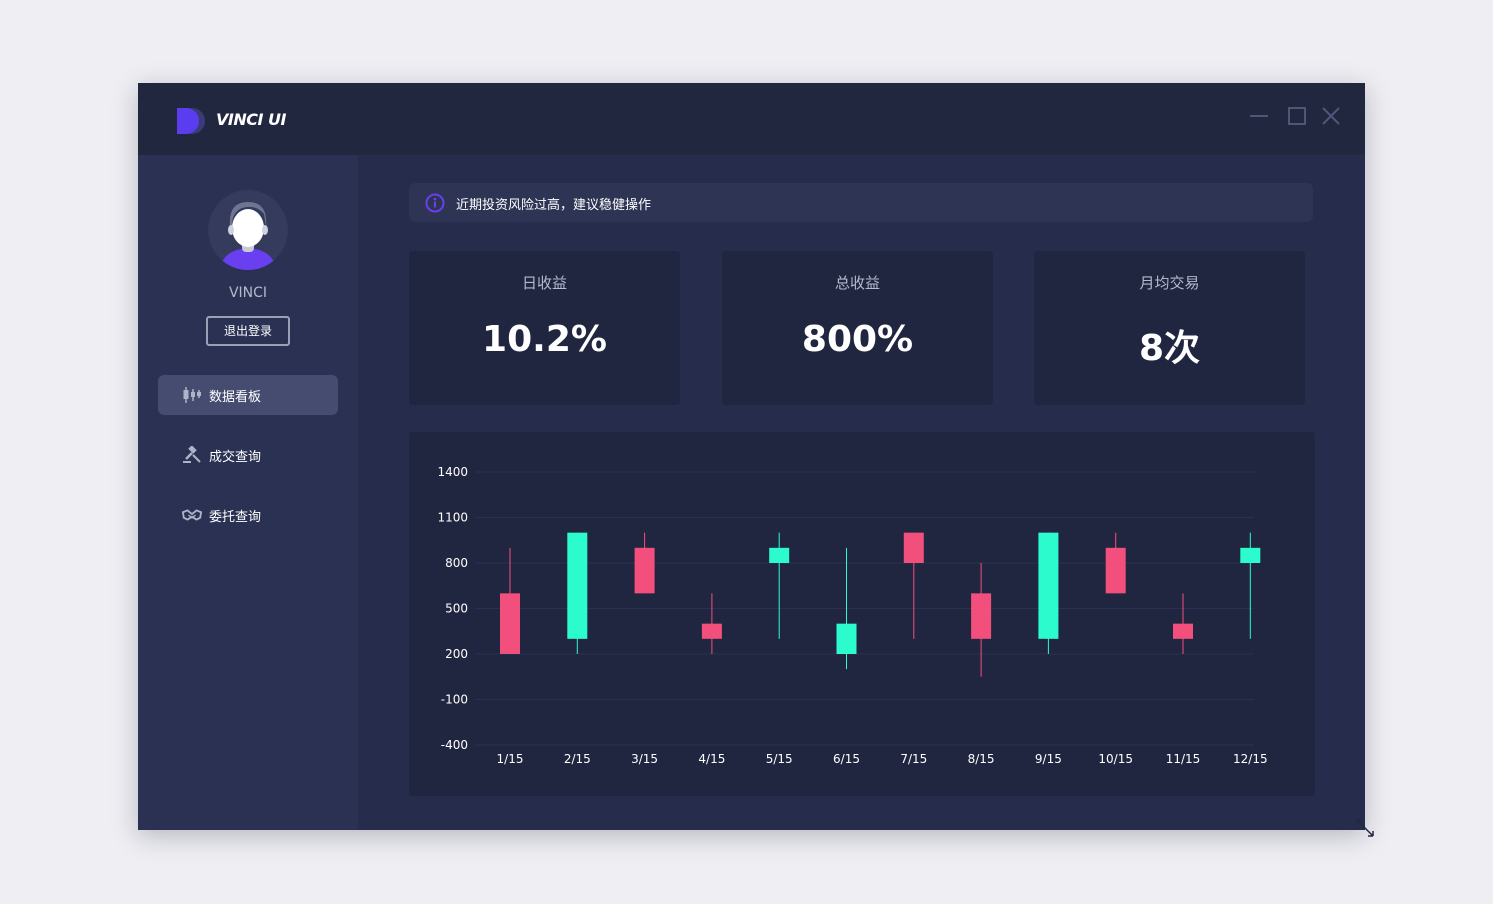  What do you see at coordinates (544, 283) in the screenshot?
I see `stat-label: 日收益` at bounding box center [544, 283].